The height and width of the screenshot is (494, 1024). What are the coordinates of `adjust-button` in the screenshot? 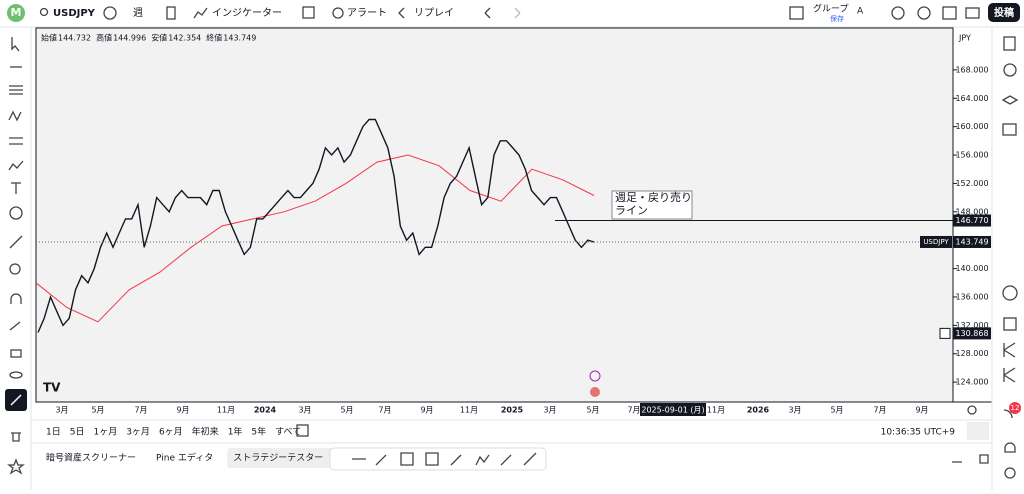 It's located at (978, 431).